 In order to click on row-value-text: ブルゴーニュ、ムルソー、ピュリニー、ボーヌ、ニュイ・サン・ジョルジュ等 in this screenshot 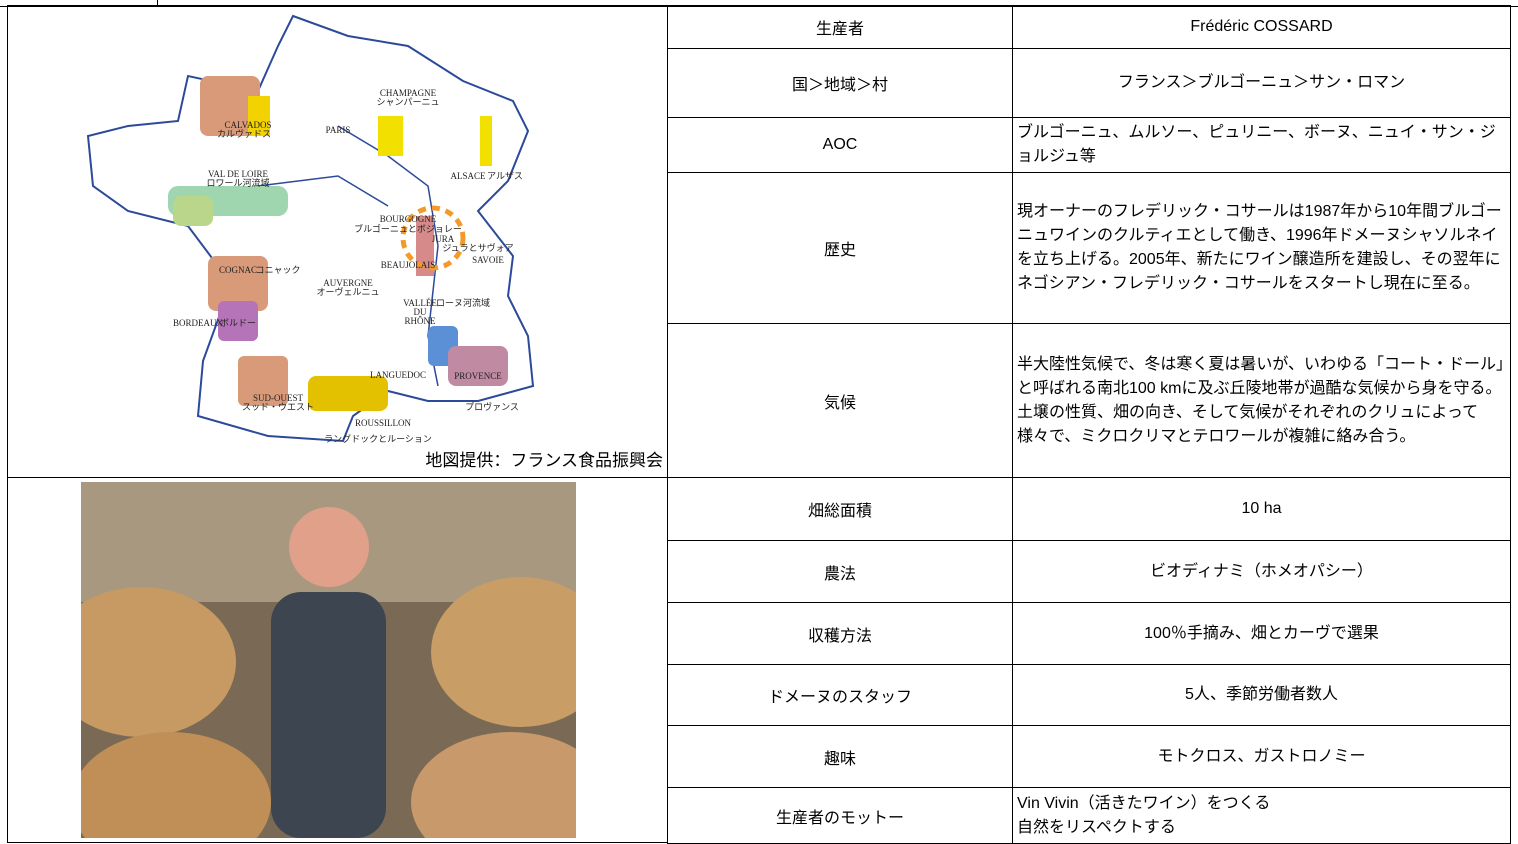, I will do `click(1256, 144)`.